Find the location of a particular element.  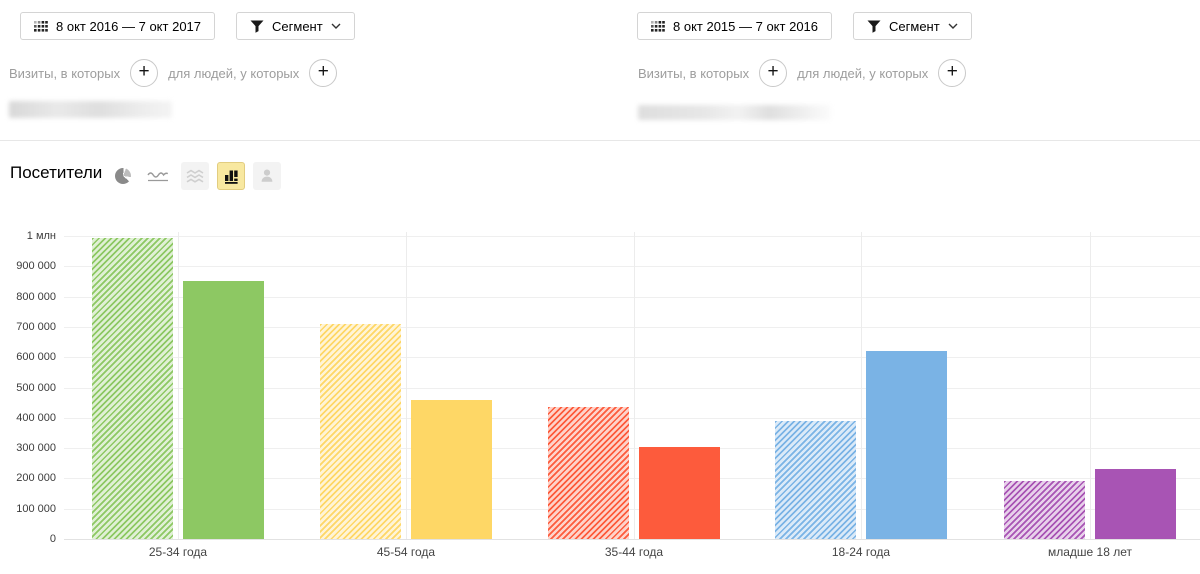

person-pin-icon is located at coordinates (267, 176).